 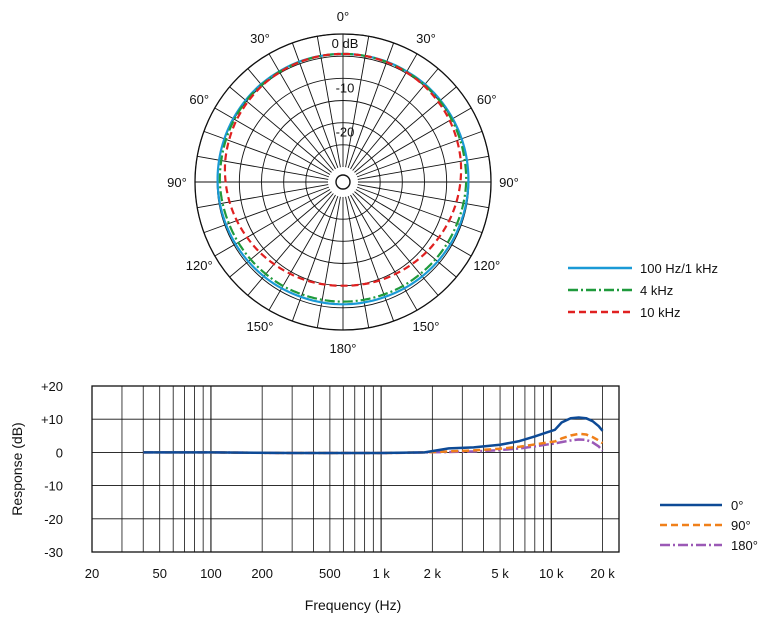 I want to click on response-legend-label: 180°, so click(x=744, y=545).